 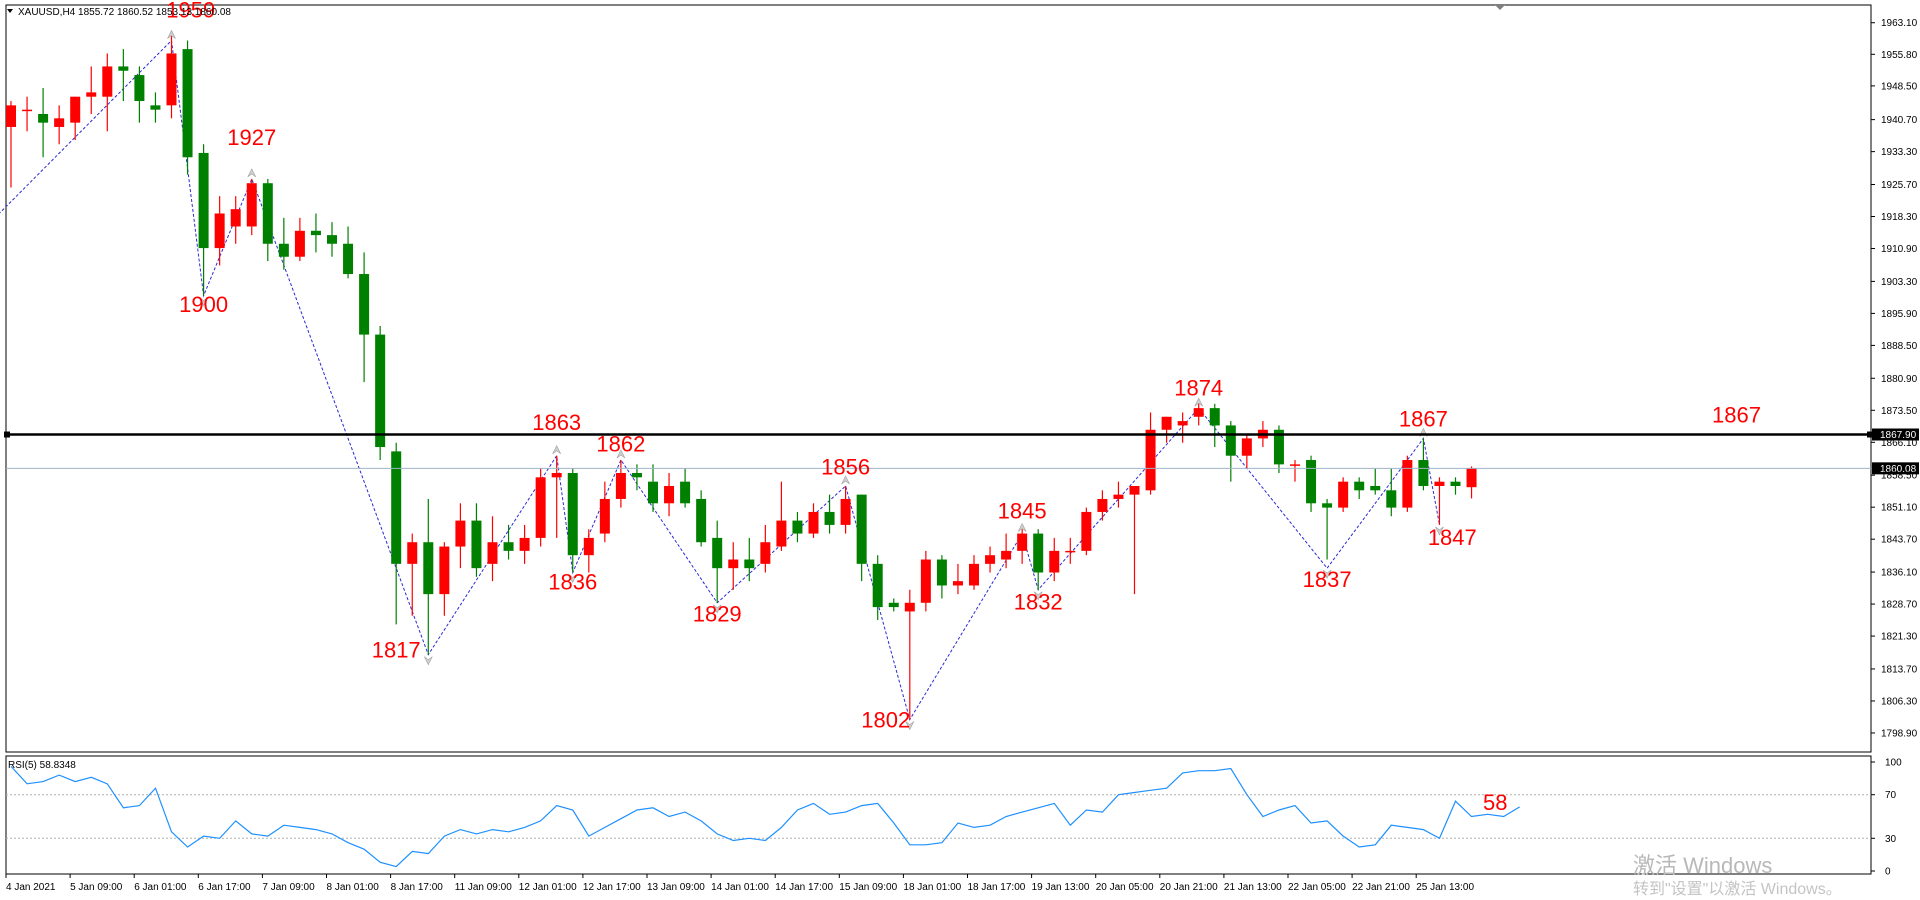 I want to click on swing-price-label: 1829, so click(x=717, y=613).